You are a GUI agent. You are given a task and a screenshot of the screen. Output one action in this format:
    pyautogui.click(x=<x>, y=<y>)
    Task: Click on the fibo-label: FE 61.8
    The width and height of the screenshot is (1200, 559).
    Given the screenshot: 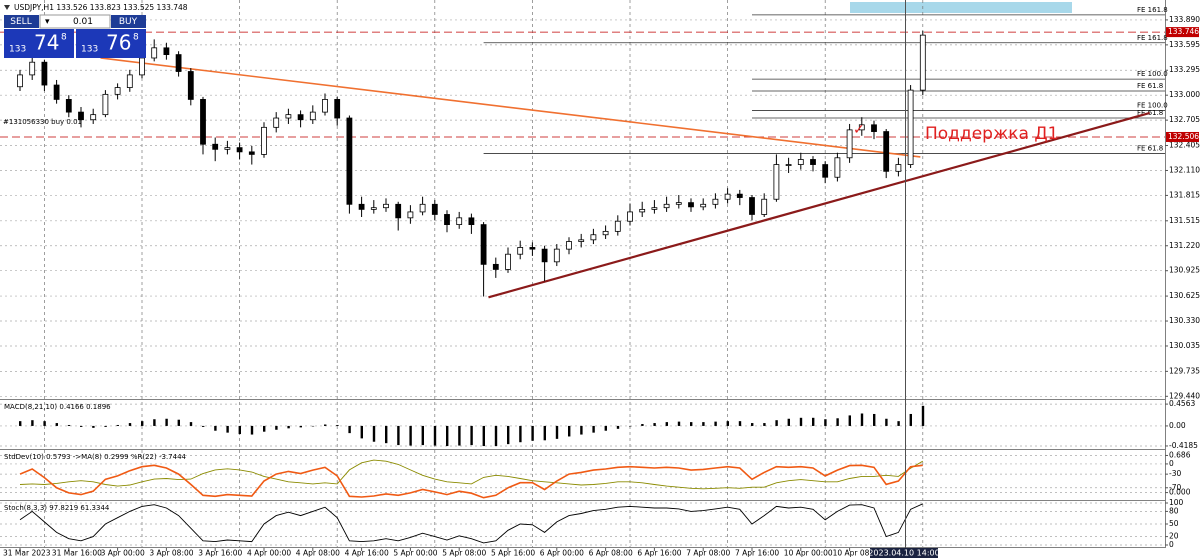 What is the action you would take?
    pyautogui.click(x=1150, y=86)
    